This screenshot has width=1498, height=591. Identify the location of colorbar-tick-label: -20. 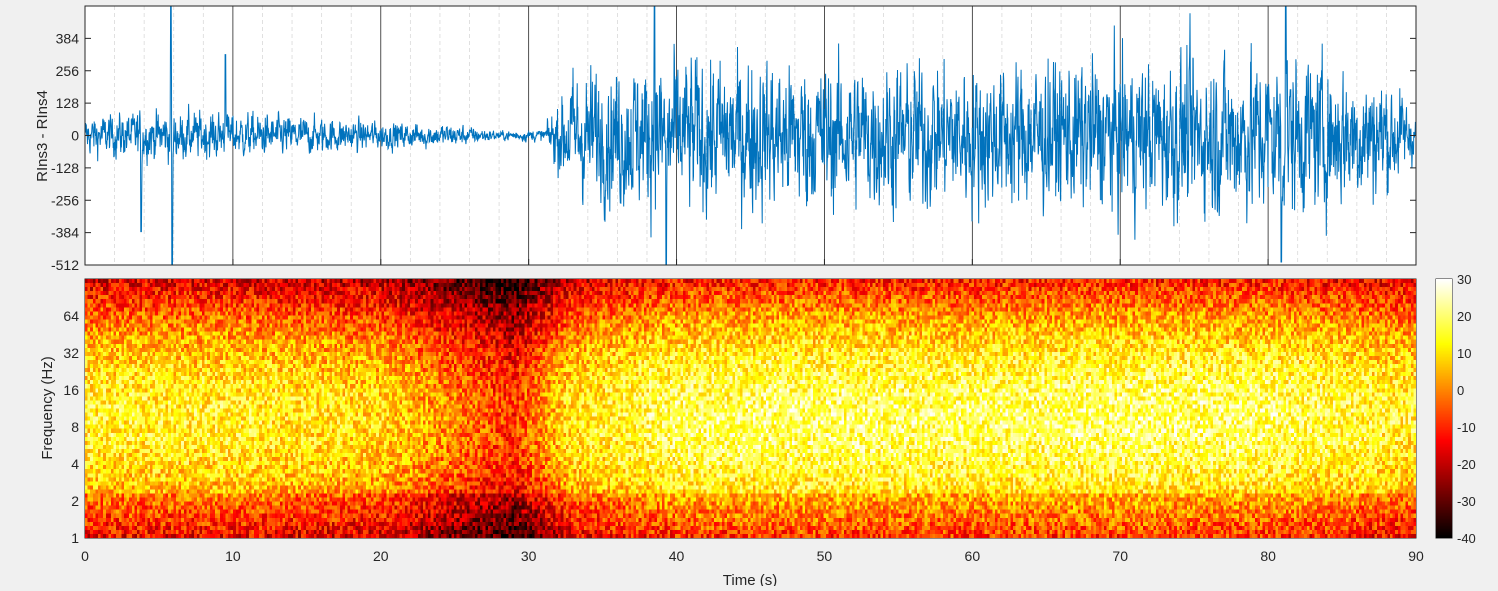
(1466, 464).